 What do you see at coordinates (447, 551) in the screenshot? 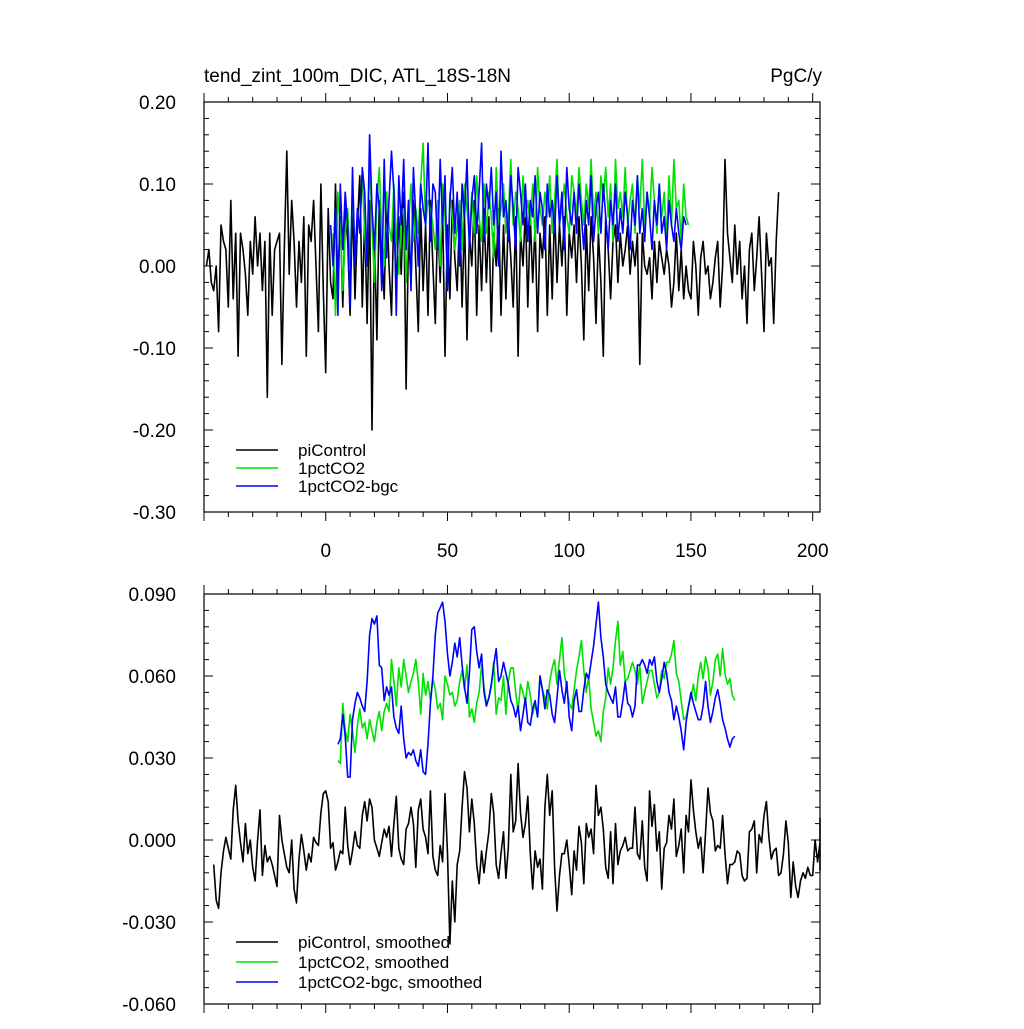
I see `x-tick-label: 50` at bounding box center [447, 551].